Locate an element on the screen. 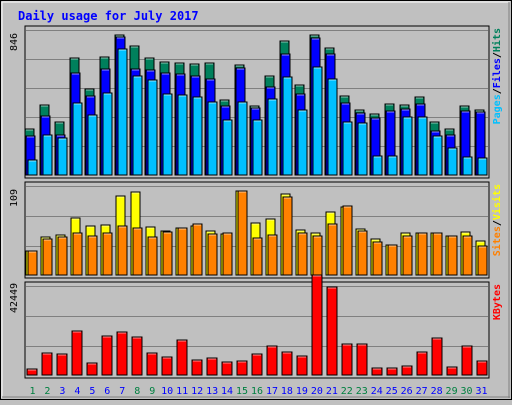 This screenshot has height=405, width=512. bar-visits-sites-10-body is located at coordinates (167, 253).